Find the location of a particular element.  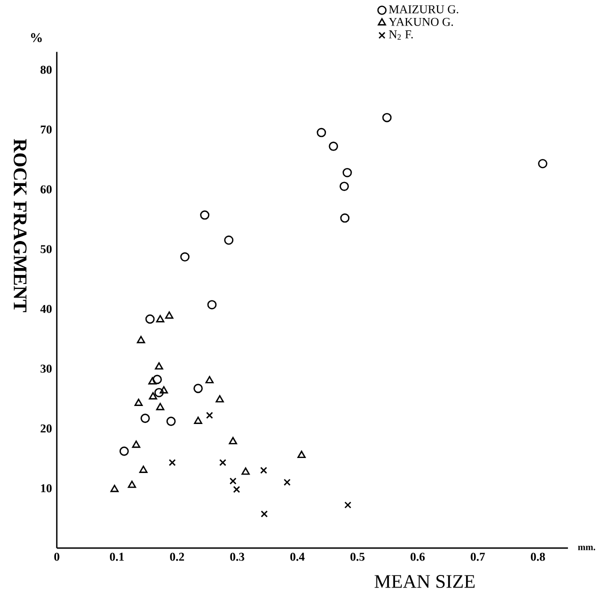

legend-label: N$_{2}$ F. is located at coordinates (400, 35).